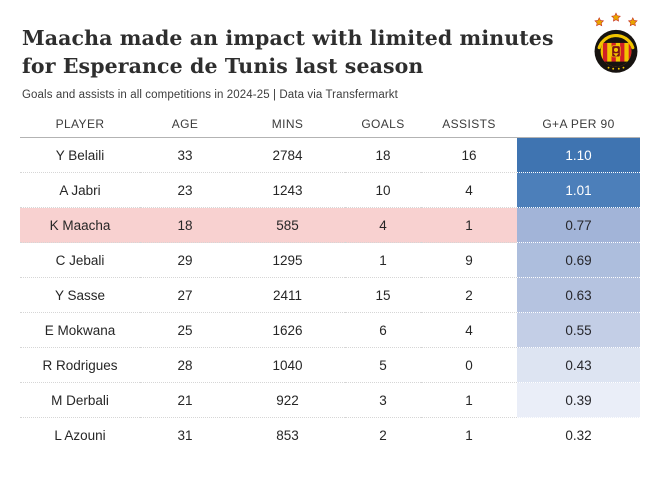 Image resolution: width=660 pixels, height=477 pixels. Describe the element at coordinates (578, 400) in the screenshot. I see `ga-per-90-heat-cell: 0.39` at that location.